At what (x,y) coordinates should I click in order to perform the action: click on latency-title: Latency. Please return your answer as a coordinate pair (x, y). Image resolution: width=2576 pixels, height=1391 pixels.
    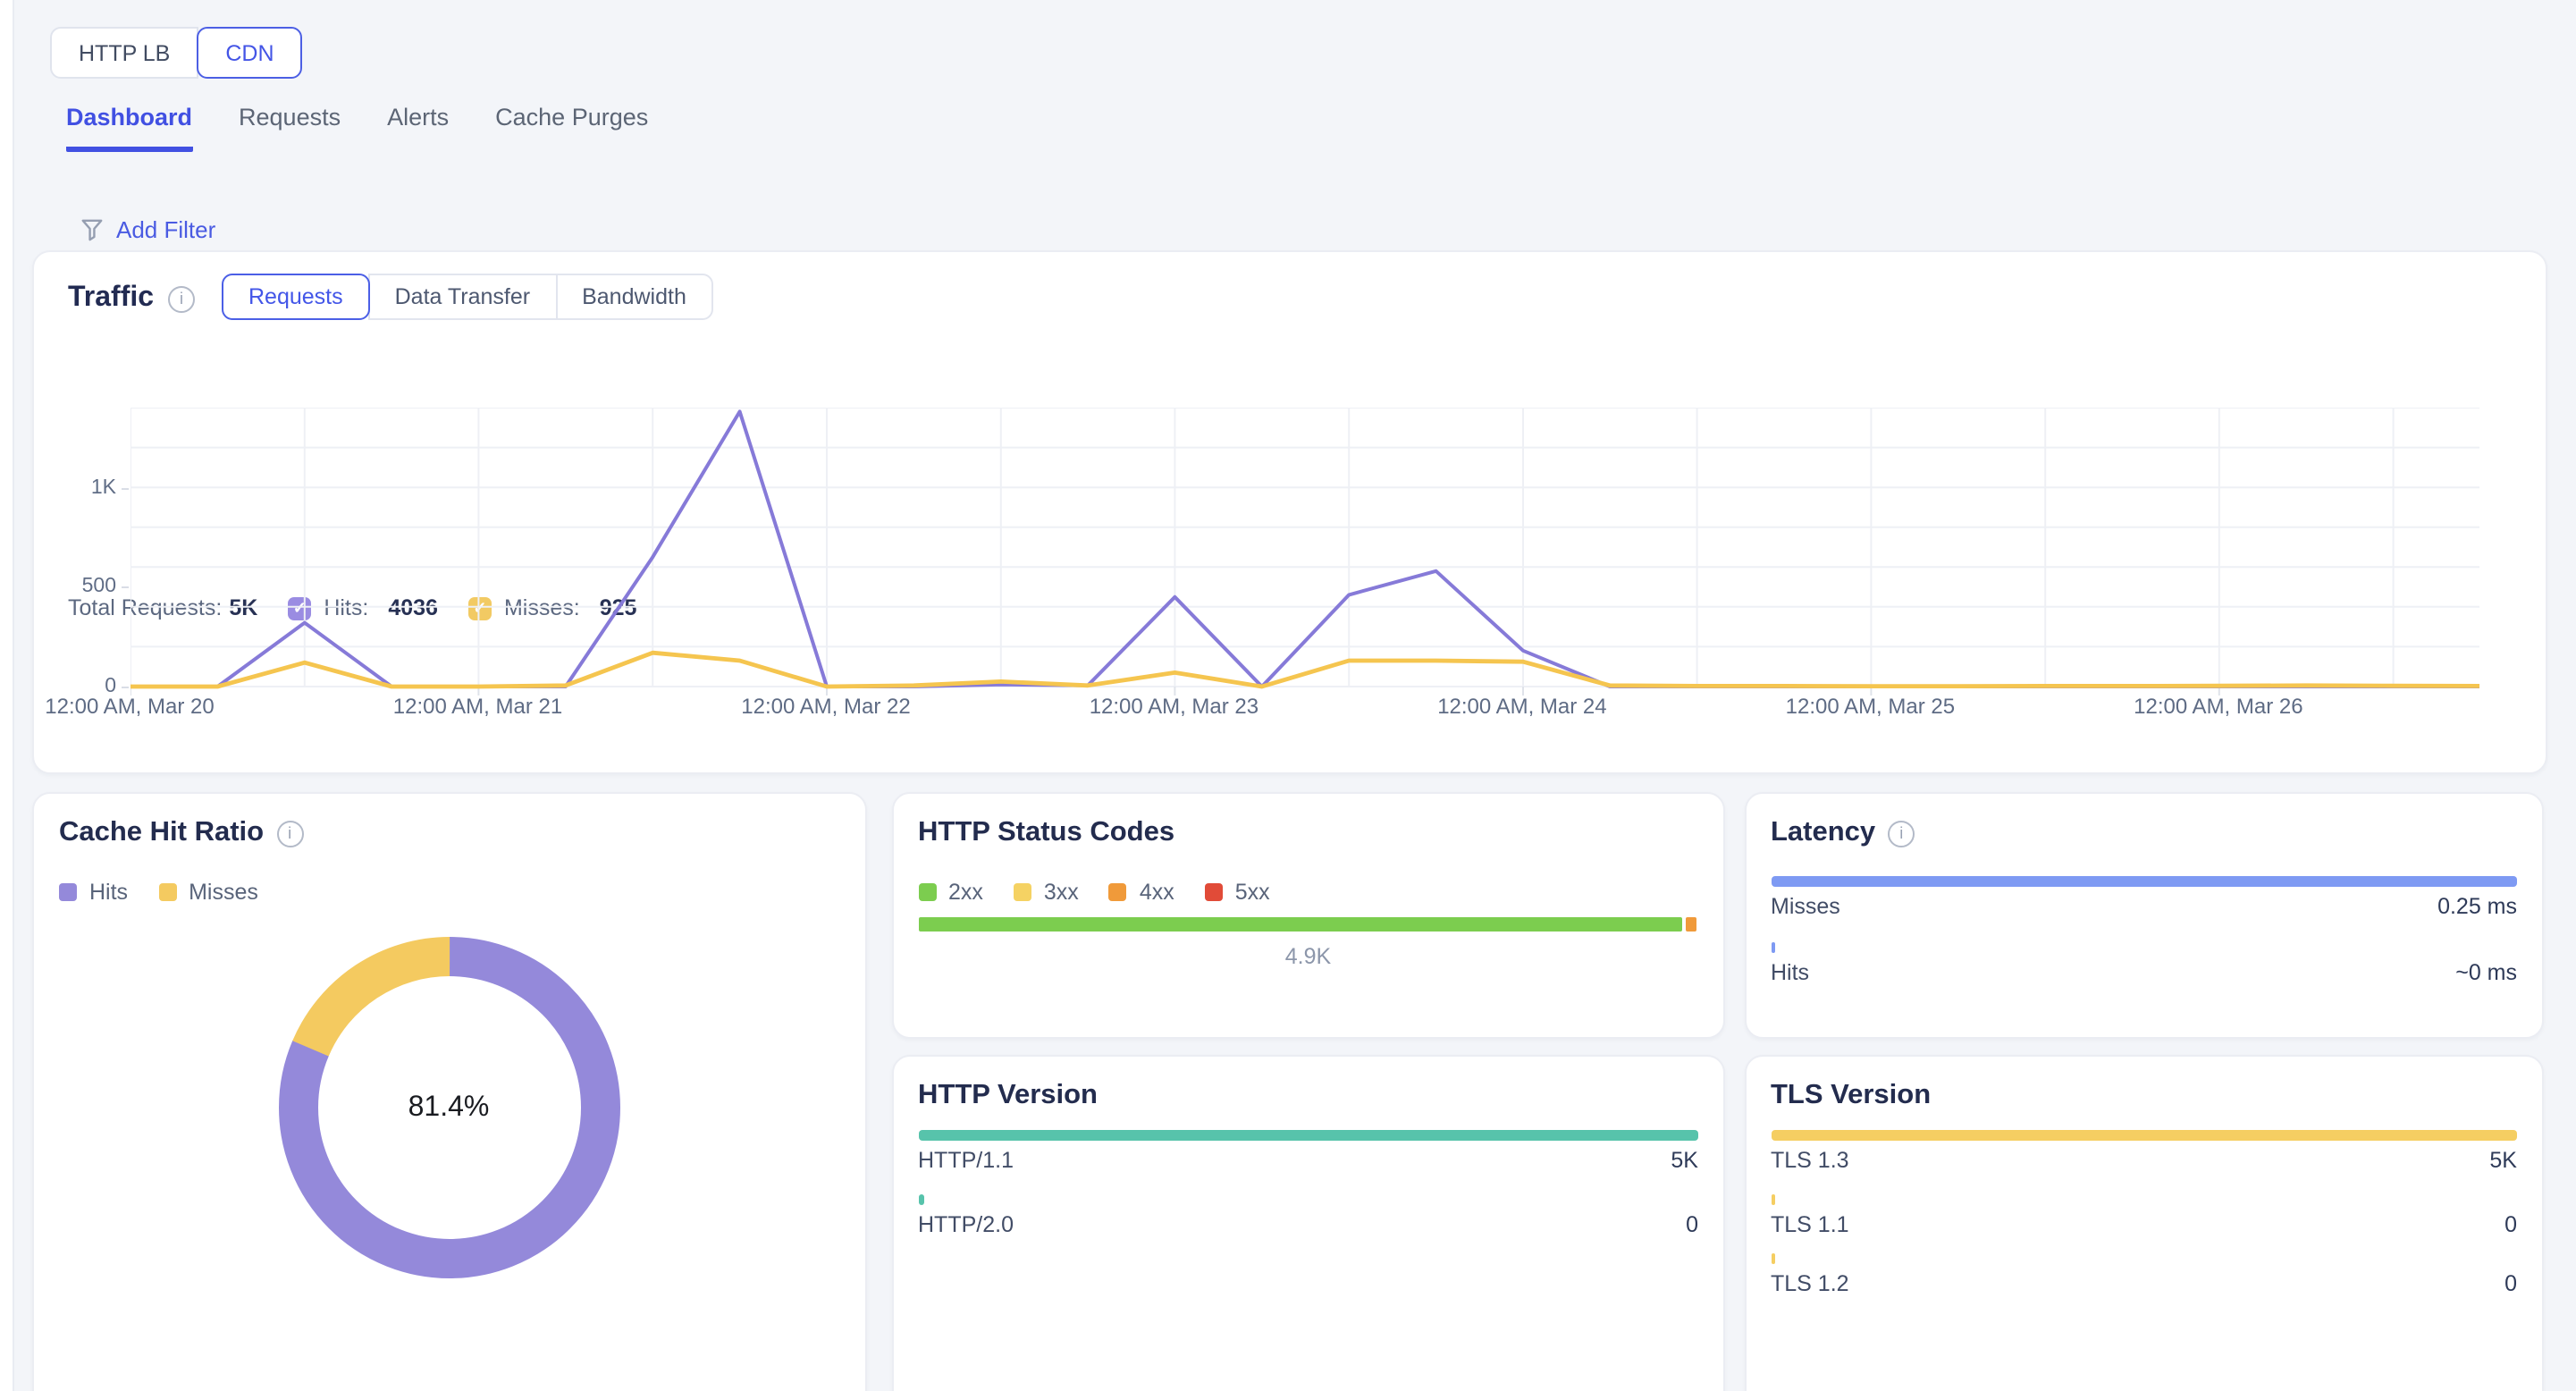
    Looking at the image, I should click on (1824, 832).